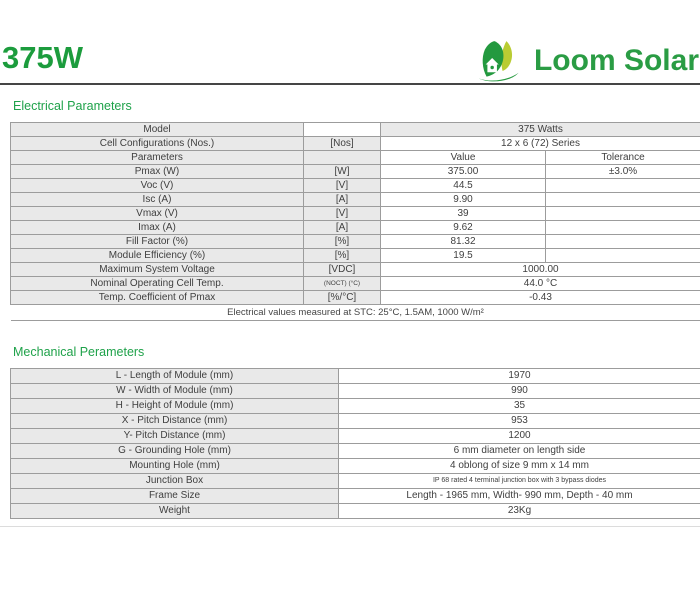 This screenshot has height=600, width=700. What do you see at coordinates (157, 269) in the screenshot?
I see `param-label: Maximum System Voltage` at bounding box center [157, 269].